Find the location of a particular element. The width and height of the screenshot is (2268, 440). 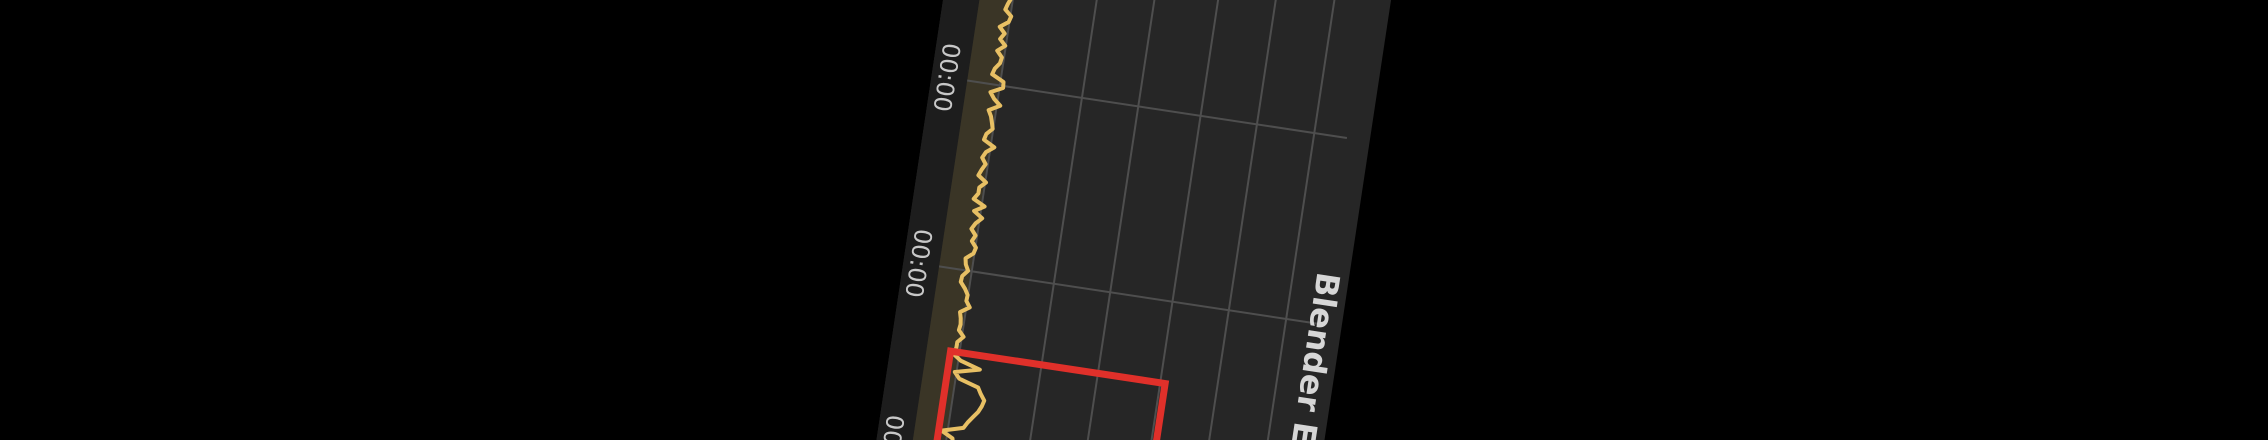

time-ruler is located at coordinates (923, 220).